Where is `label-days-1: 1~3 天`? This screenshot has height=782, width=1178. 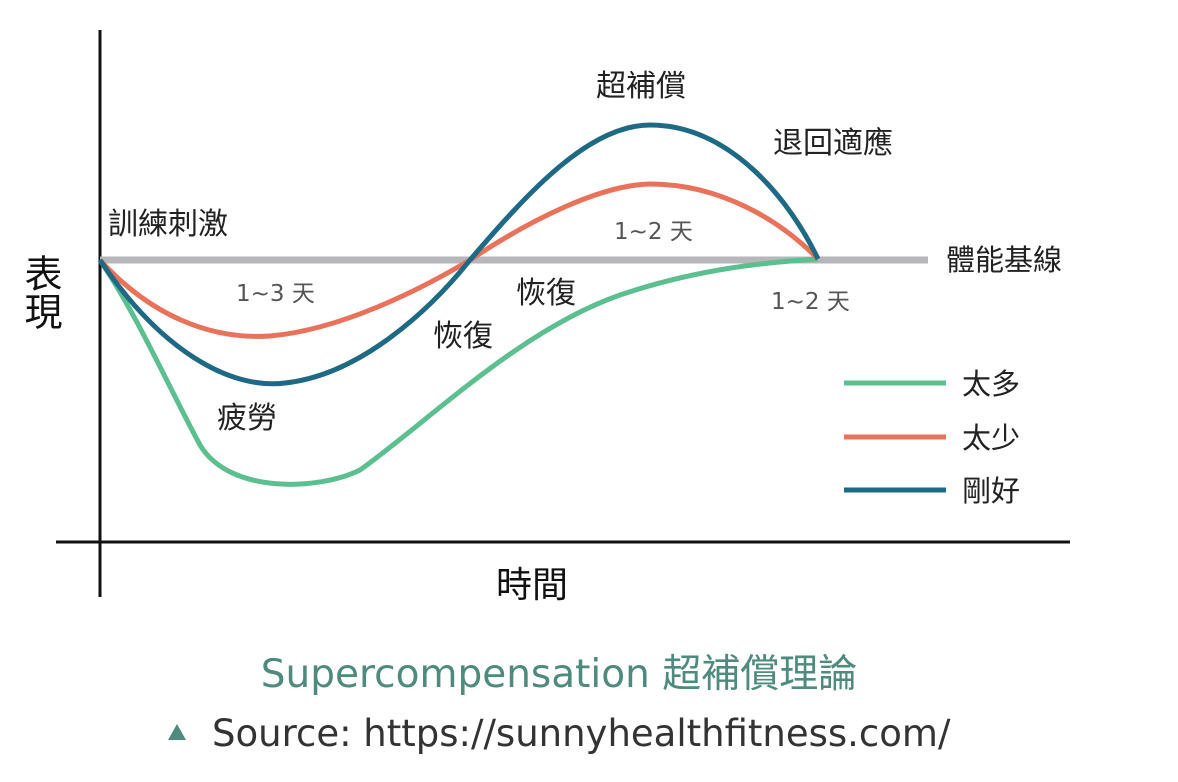 label-days-1: 1~3 天 is located at coordinates (275, 294).